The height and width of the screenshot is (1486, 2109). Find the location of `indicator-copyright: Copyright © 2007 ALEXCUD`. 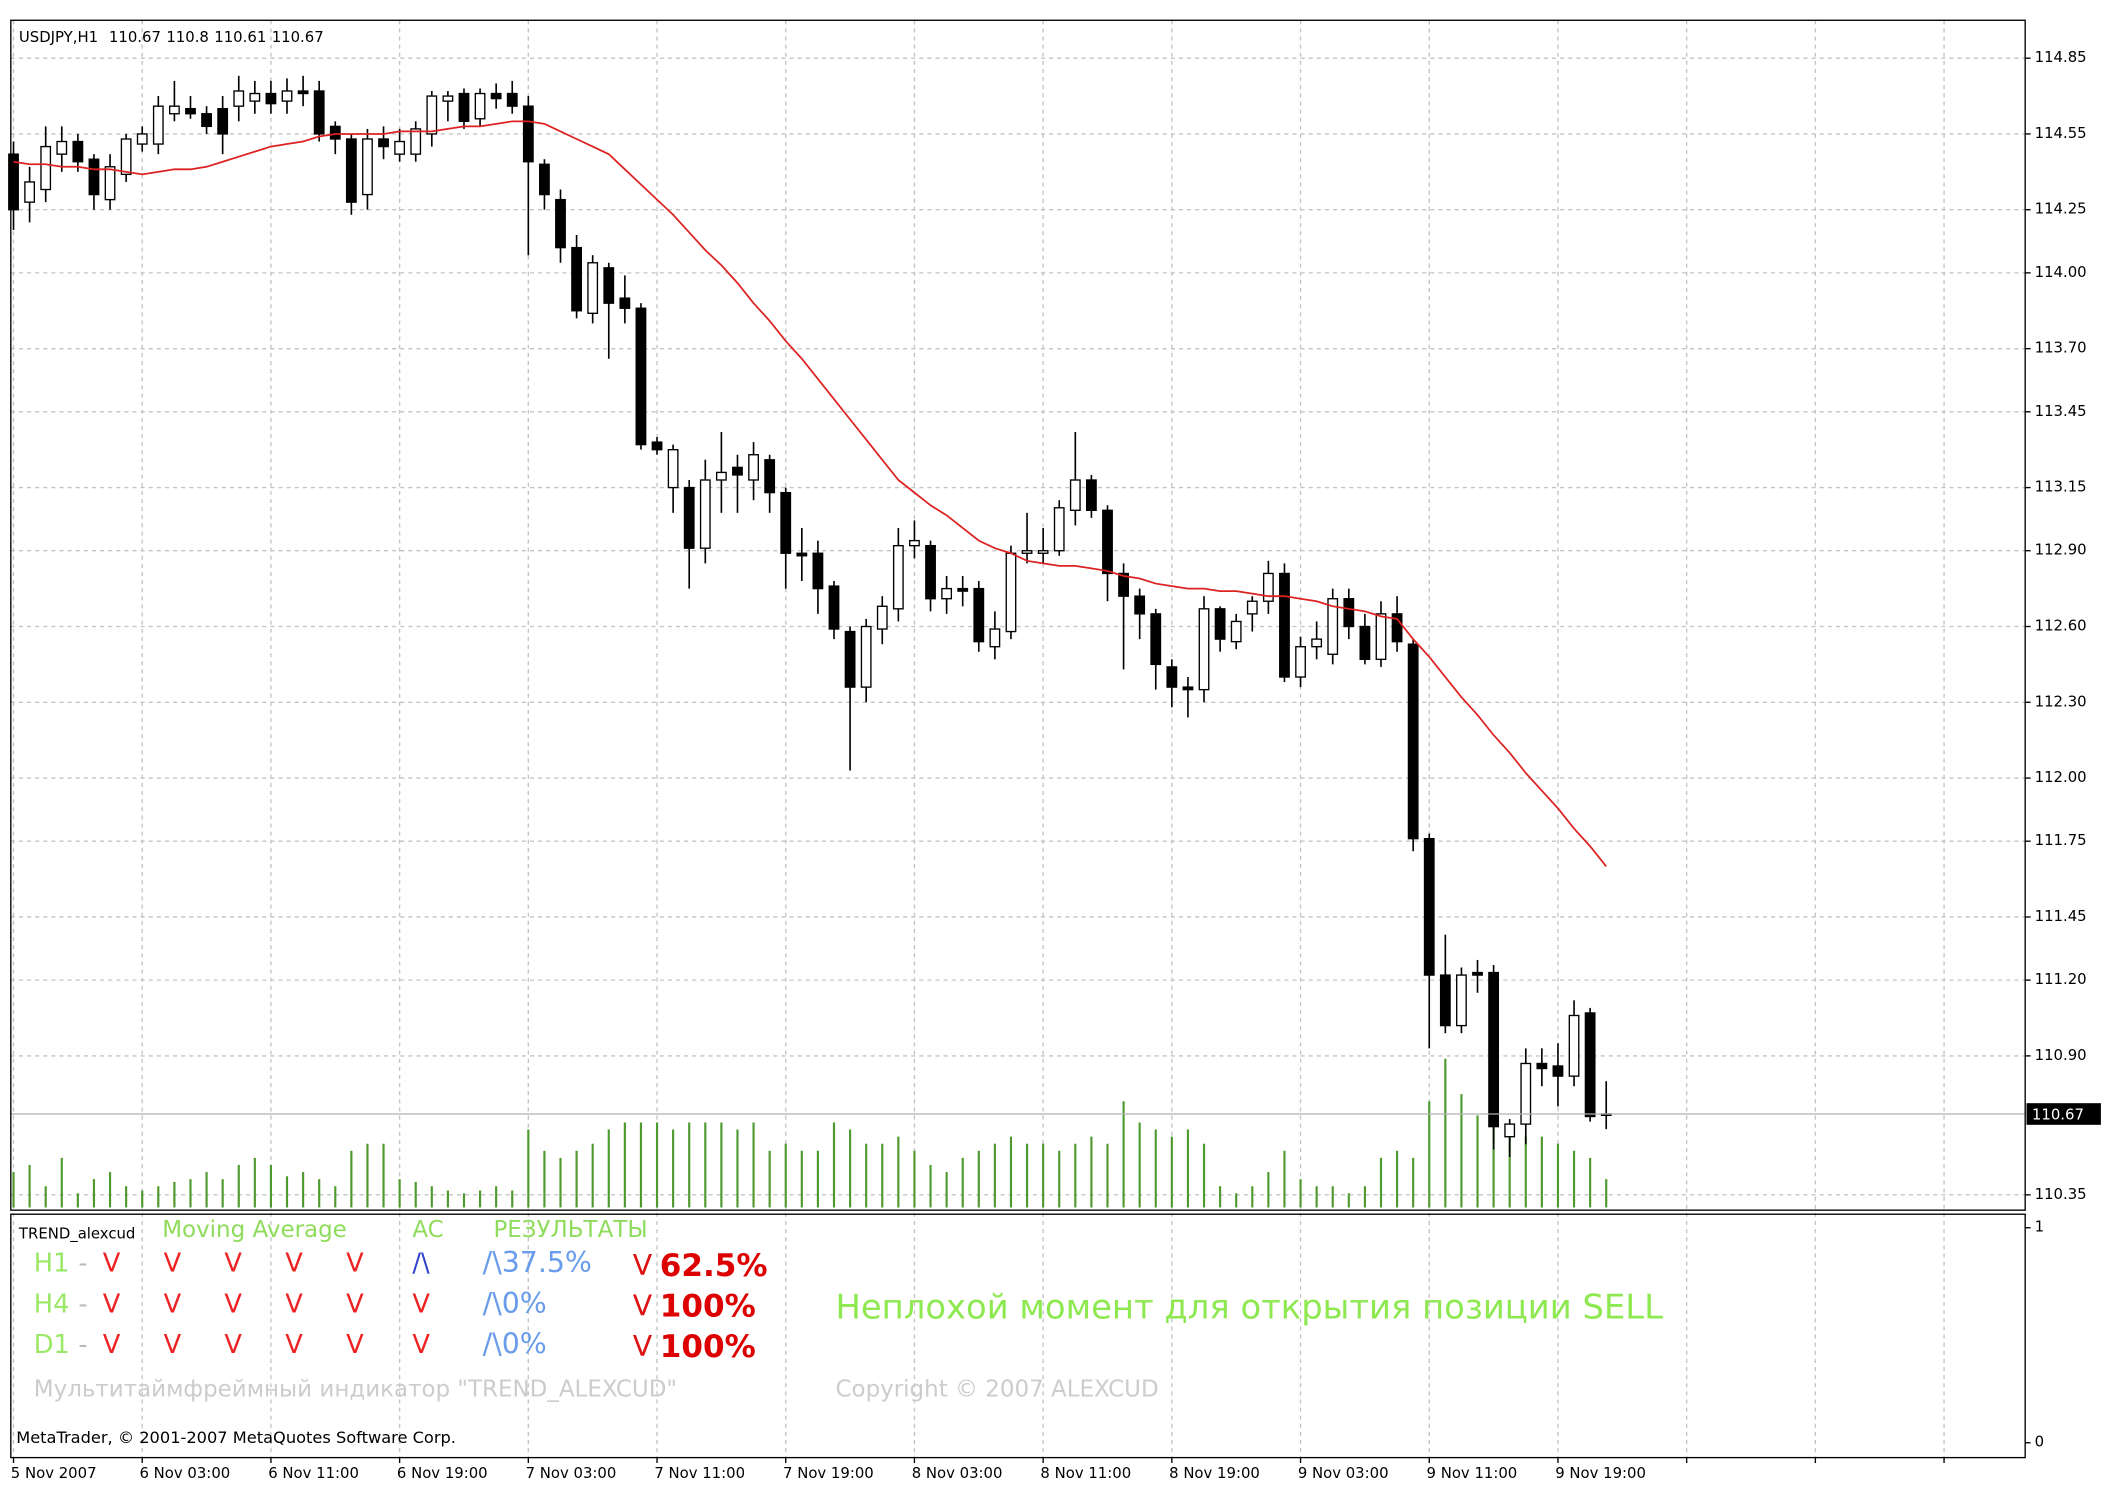

indicator-copyright: Copyright © 2007 ALEXCUD is located at coordinates (996, 1389).